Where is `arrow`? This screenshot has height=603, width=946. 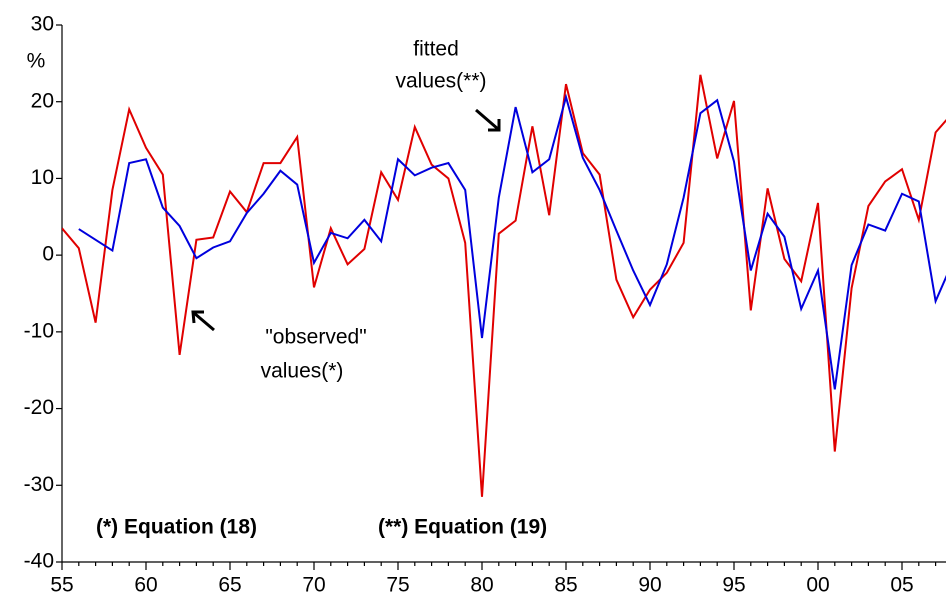 arrow is located at coordinates (346, 220).